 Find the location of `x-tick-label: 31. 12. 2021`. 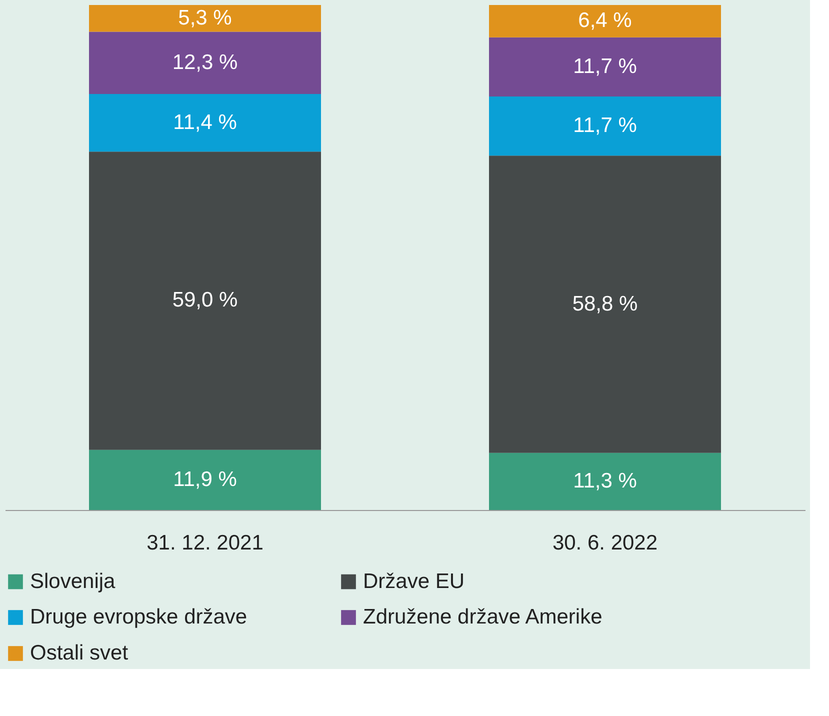

x-tick-label: 31. 12. 2021 is located at coordinates (205, 543).